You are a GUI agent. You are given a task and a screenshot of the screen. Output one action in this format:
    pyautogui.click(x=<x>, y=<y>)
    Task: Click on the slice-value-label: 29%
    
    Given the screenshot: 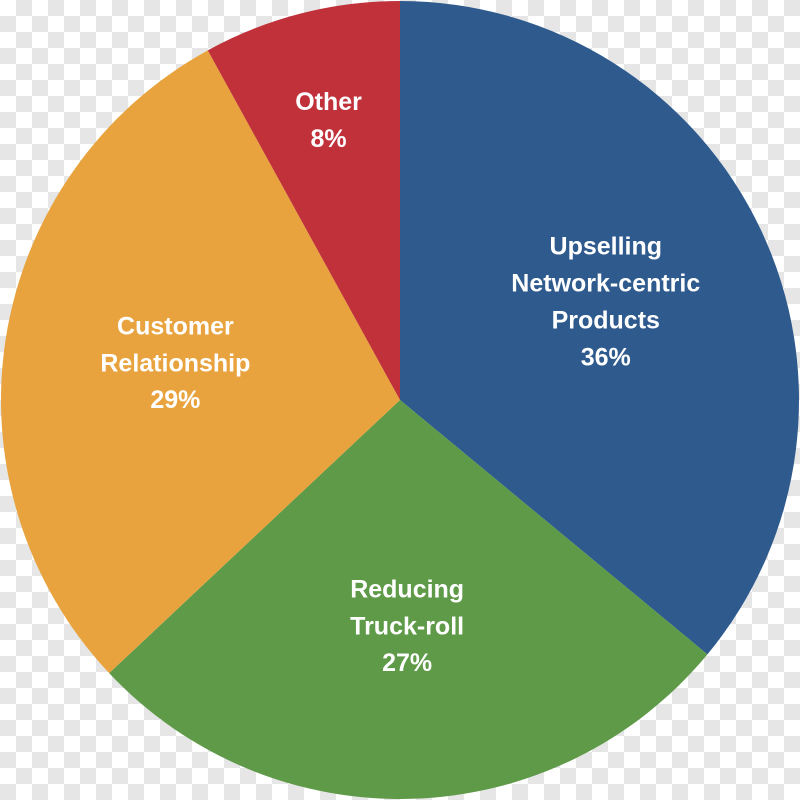 What is the action you would take?
    pyautogui.click(x=175, y=400)
    